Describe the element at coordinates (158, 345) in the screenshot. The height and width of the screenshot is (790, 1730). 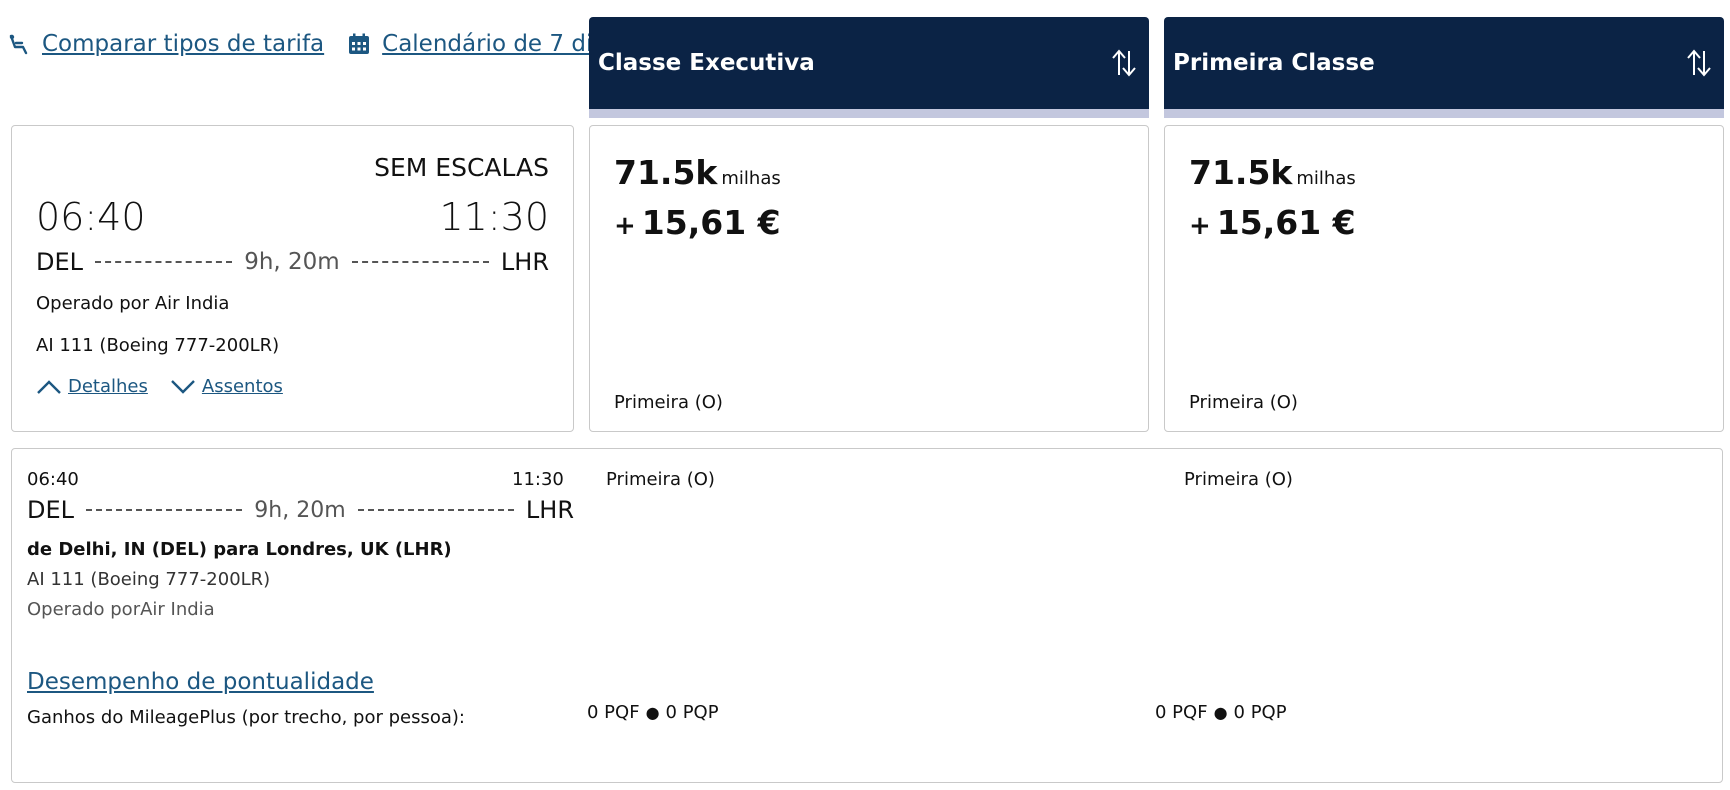
I see `flight-number: AI 111 (Boeing 777-200LR)` at that location.